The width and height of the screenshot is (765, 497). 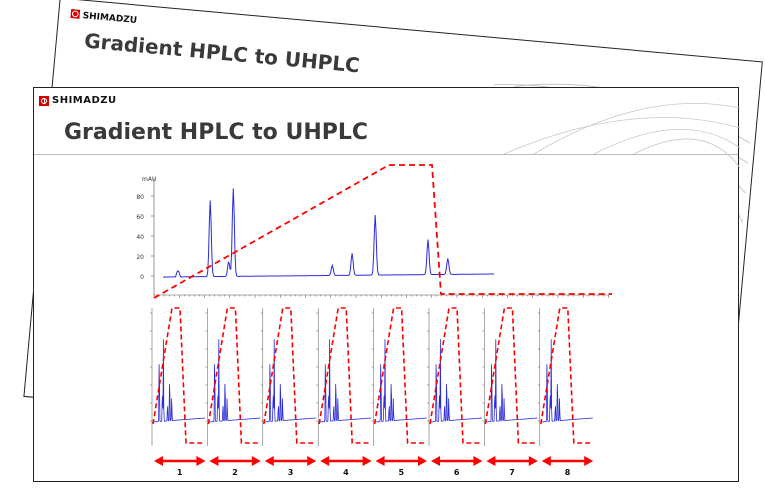 I want to click on run-arrows: 1 2 3 4 5 6 7 8, so click(x=374, y=466).